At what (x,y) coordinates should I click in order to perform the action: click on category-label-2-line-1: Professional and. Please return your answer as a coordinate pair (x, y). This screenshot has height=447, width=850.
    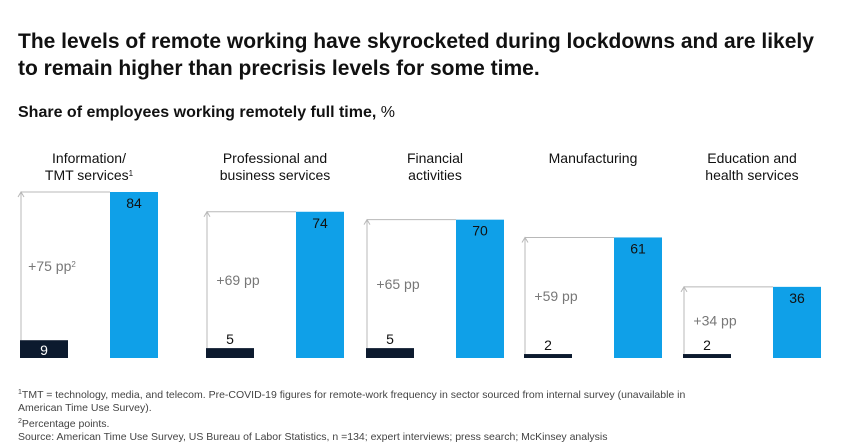
    Looking at the image, I should click on (275, 158).